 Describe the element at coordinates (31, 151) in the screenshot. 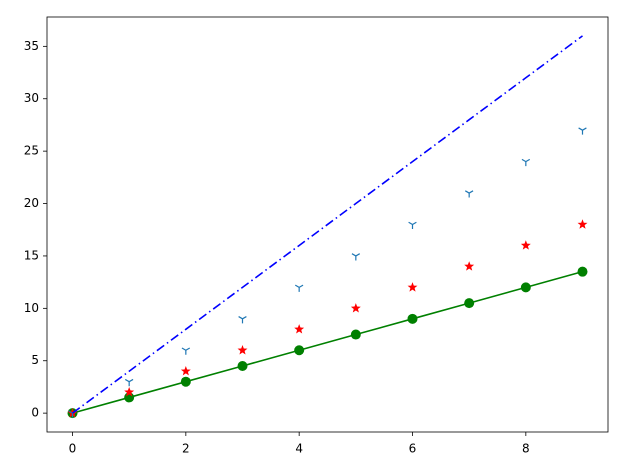

I see `y-tick-label: 25` at that location.